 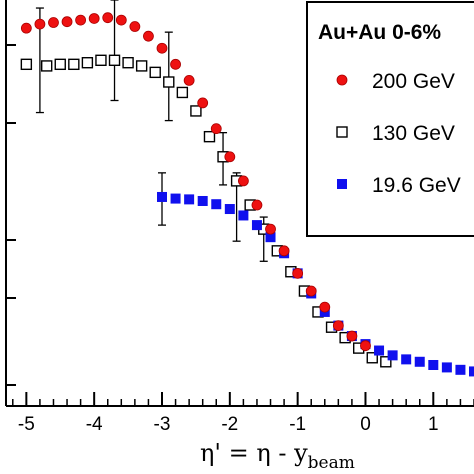 I want to click on x-axis-label: η' = η - ybeam, so click(x=277, y=456).